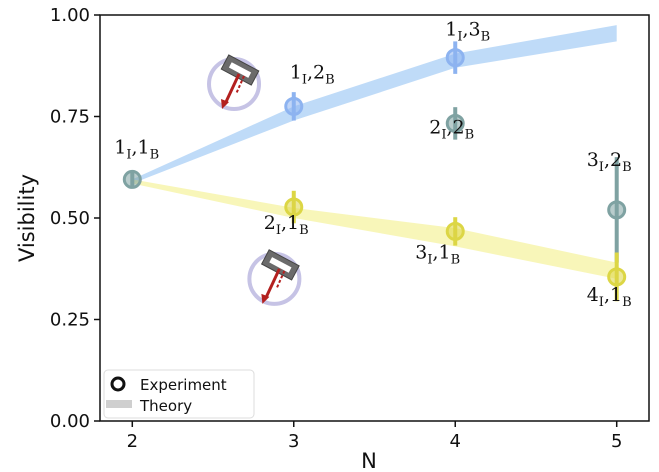 This screenshot has width=659, height=472. I want to click on point-label: 2I,1B, so click(286, 225).